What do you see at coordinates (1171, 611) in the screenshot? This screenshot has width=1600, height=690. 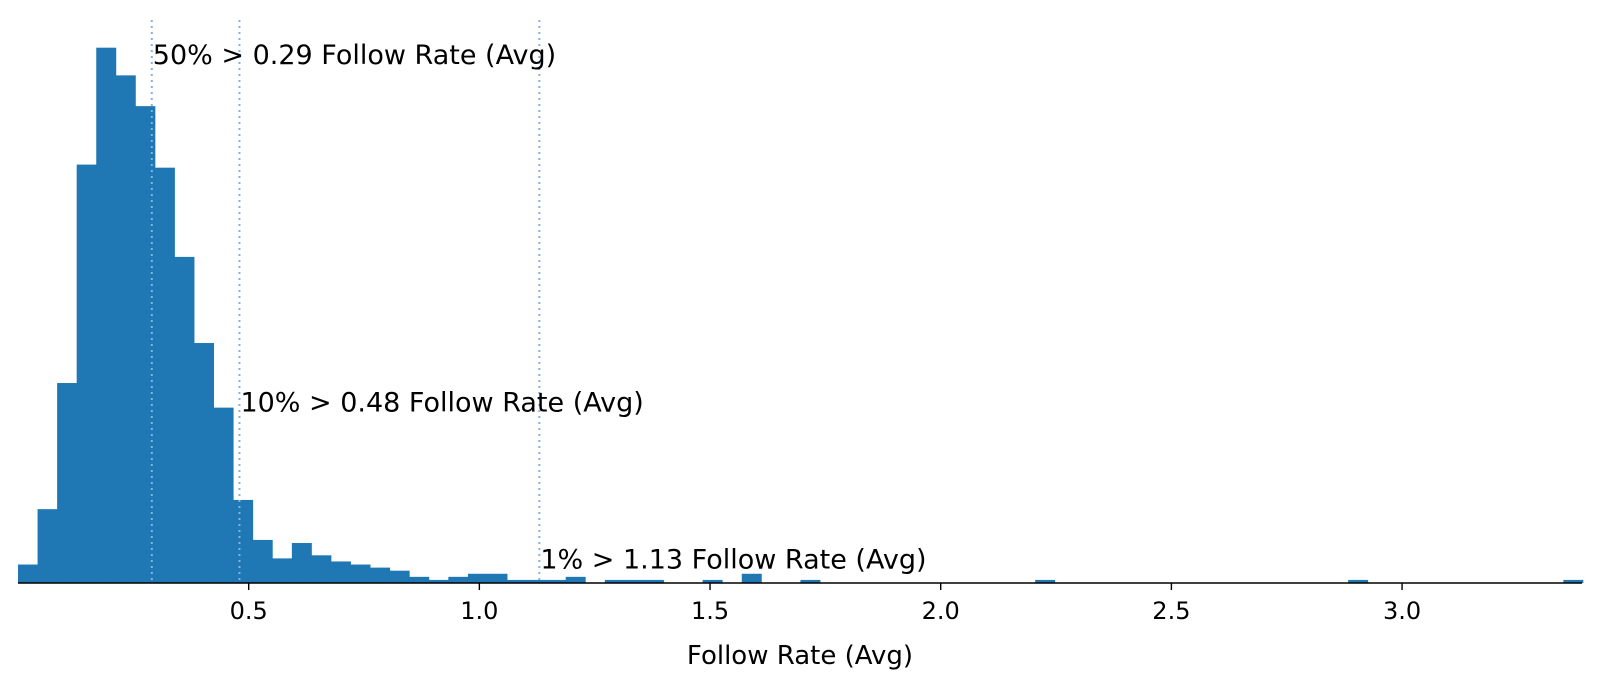 I see `x-tick-label: 2.5` at bounding box center [1171, 611].